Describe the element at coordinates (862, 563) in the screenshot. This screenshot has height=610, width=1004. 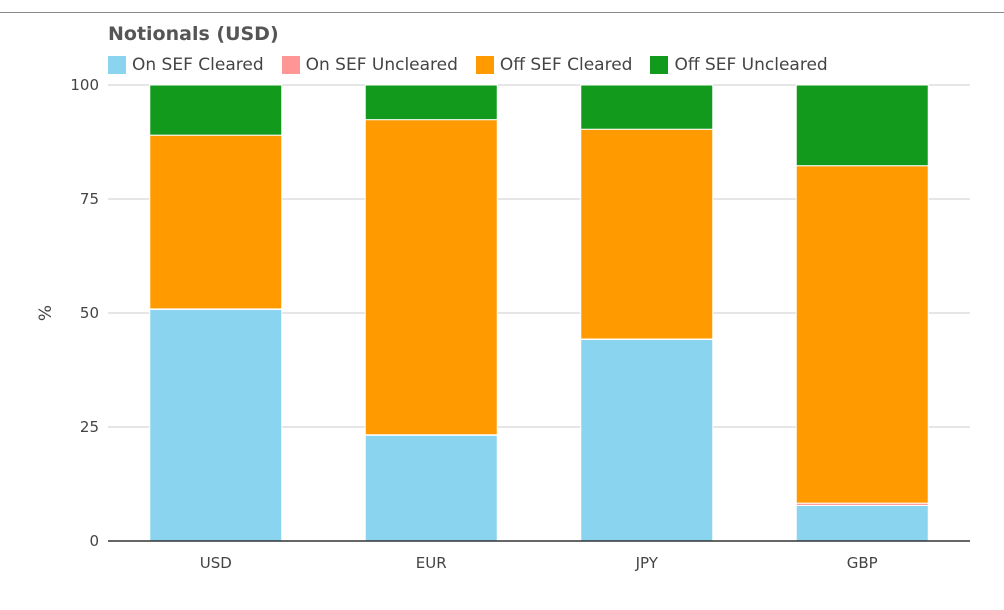
I see `x-tick-label: GBP` at that location.